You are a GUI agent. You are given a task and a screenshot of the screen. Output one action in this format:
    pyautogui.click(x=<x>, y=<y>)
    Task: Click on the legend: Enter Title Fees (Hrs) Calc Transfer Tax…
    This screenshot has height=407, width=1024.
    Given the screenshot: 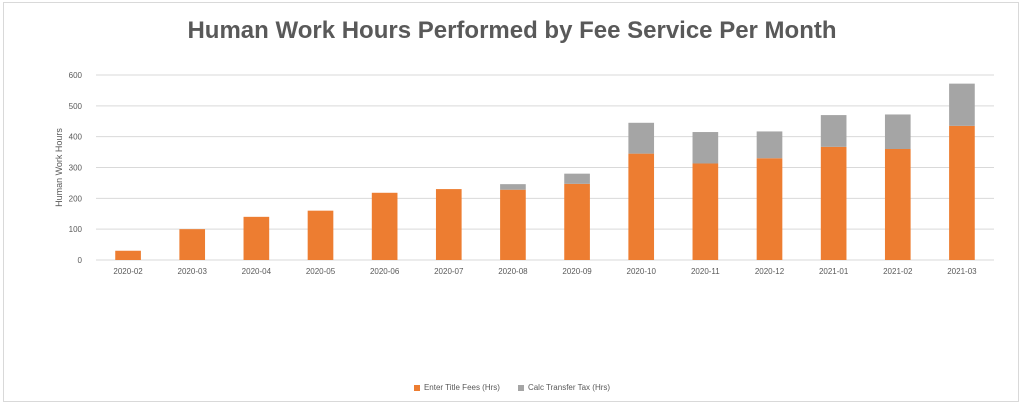 What is the action you would take?
    pyautogui.click(x=512, y=387)
    